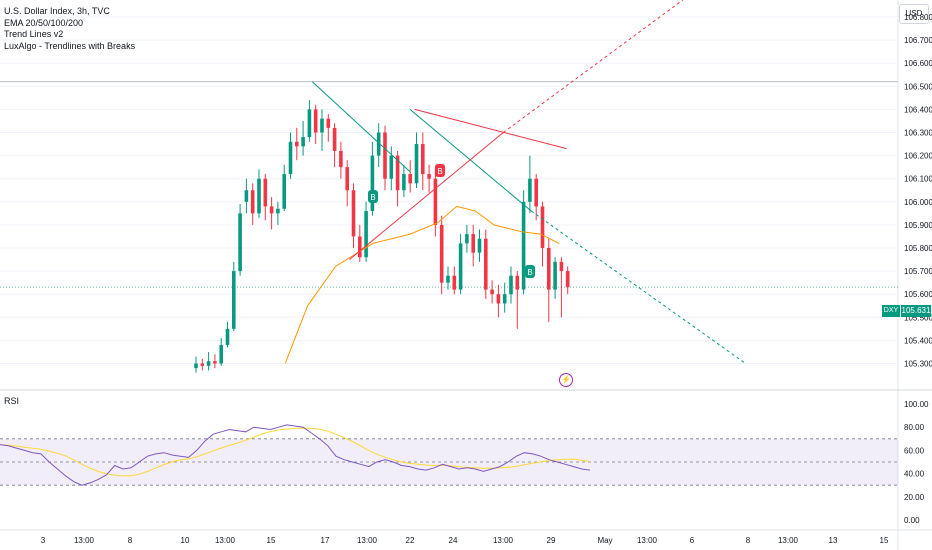 The height and width of the screenshot is (550, 932). What do you see at coordinates (916, 404) in the screenshot?
I see `rsi-tick-label: 100.00` at bounding box center [916, 404].